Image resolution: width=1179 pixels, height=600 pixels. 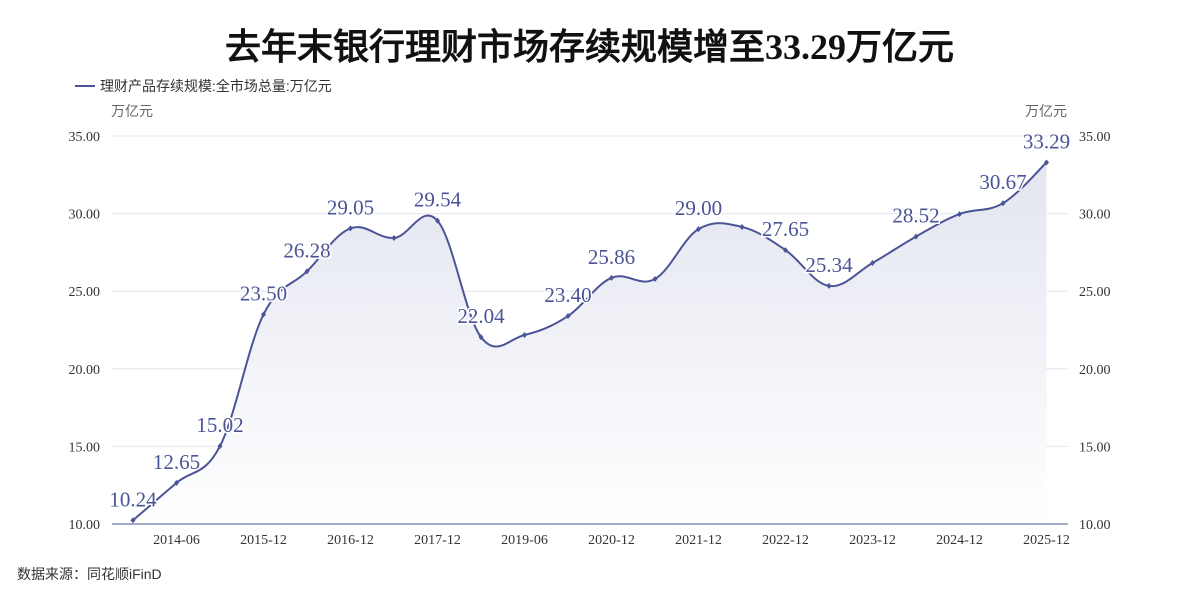 I want to click on chart-title: 去年末银行理财市场存续规模增至33.29万亿元, so click(x=589, y=47).